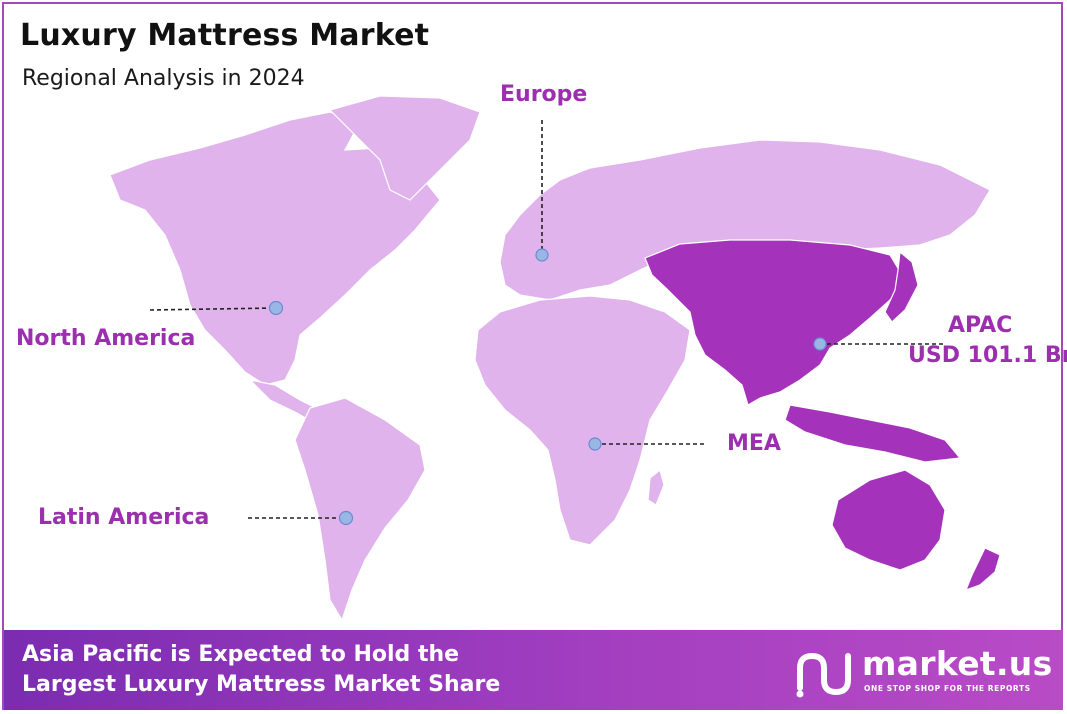 The height and width of the screenshot is (714, 1067). What do you see at coordinates (980, 325) in the screenshot?
I see `apac-label: APAC` at bounding box center [980, 325].